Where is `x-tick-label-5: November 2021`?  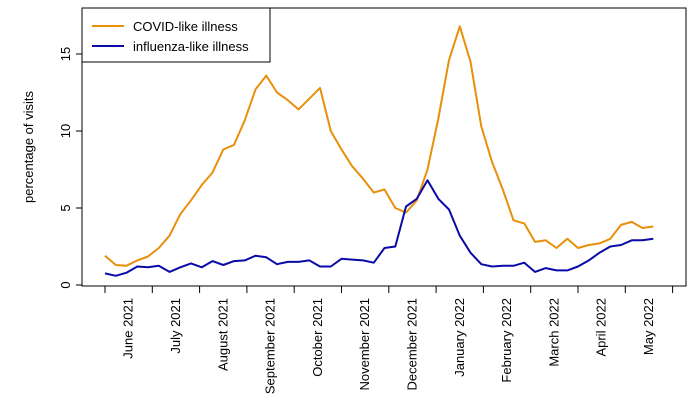
x-tick-label-5: November 2021 is located at coordinates (364, 344).